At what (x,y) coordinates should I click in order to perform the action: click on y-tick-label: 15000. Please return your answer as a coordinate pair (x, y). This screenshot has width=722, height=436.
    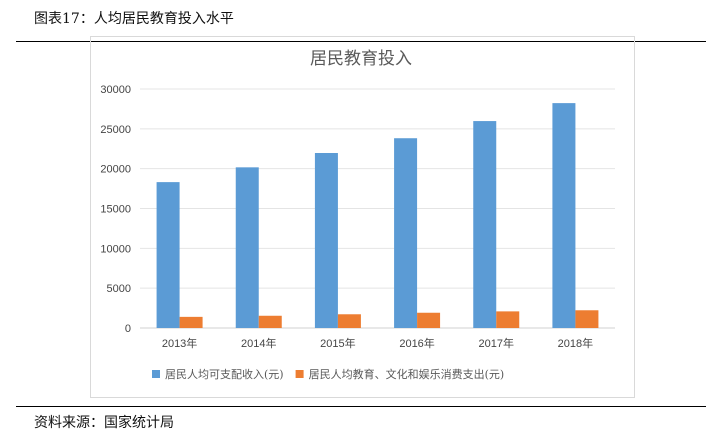
    Looking at the image, I should click on (115, 210).